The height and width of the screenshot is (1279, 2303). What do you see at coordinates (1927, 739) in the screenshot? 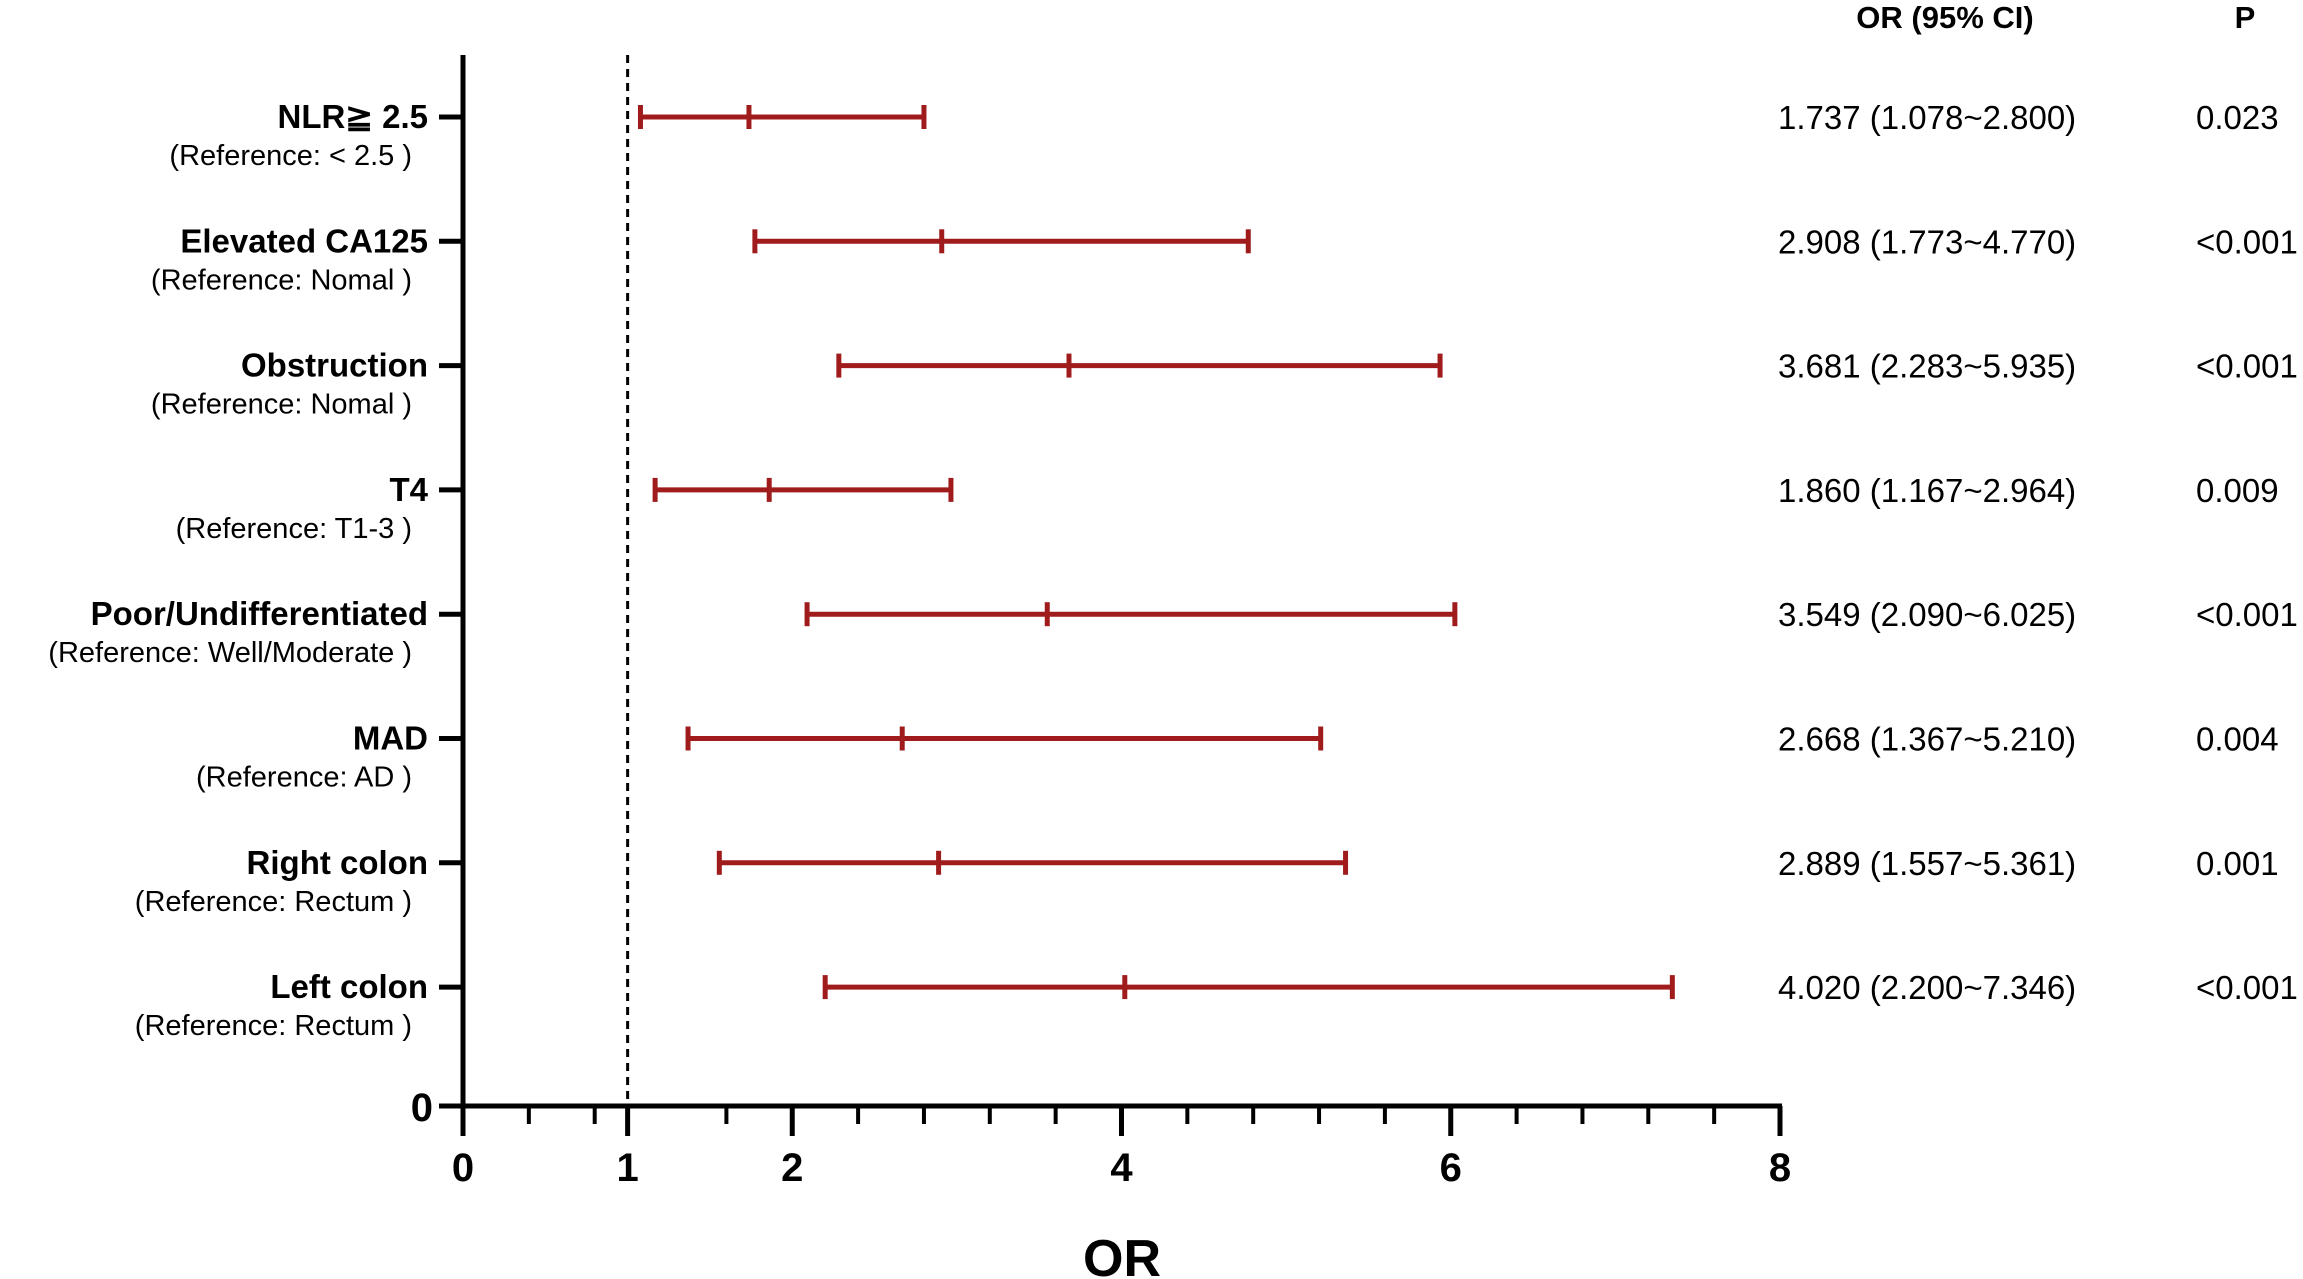
I see `or-value: 2.668 (1.367~5.210)` at bounding box center [1927, 739].